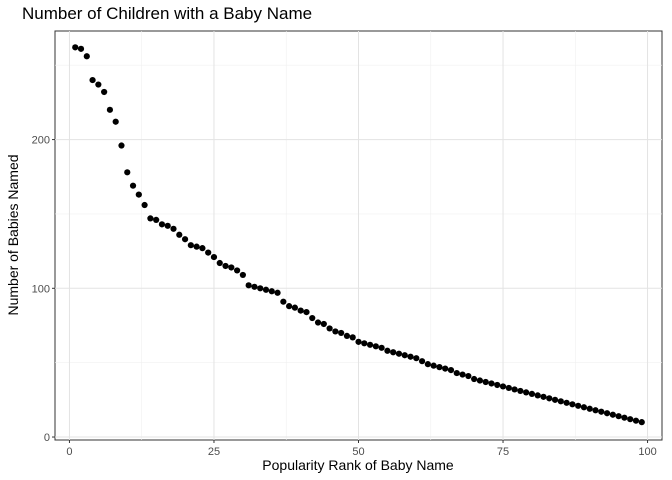 This screenshot has width=672, height=480. Describe the element at coordinates (358, 465) in the screenshot. I see `x-axis-title: Popularity Rank of Baby Name` at that location.